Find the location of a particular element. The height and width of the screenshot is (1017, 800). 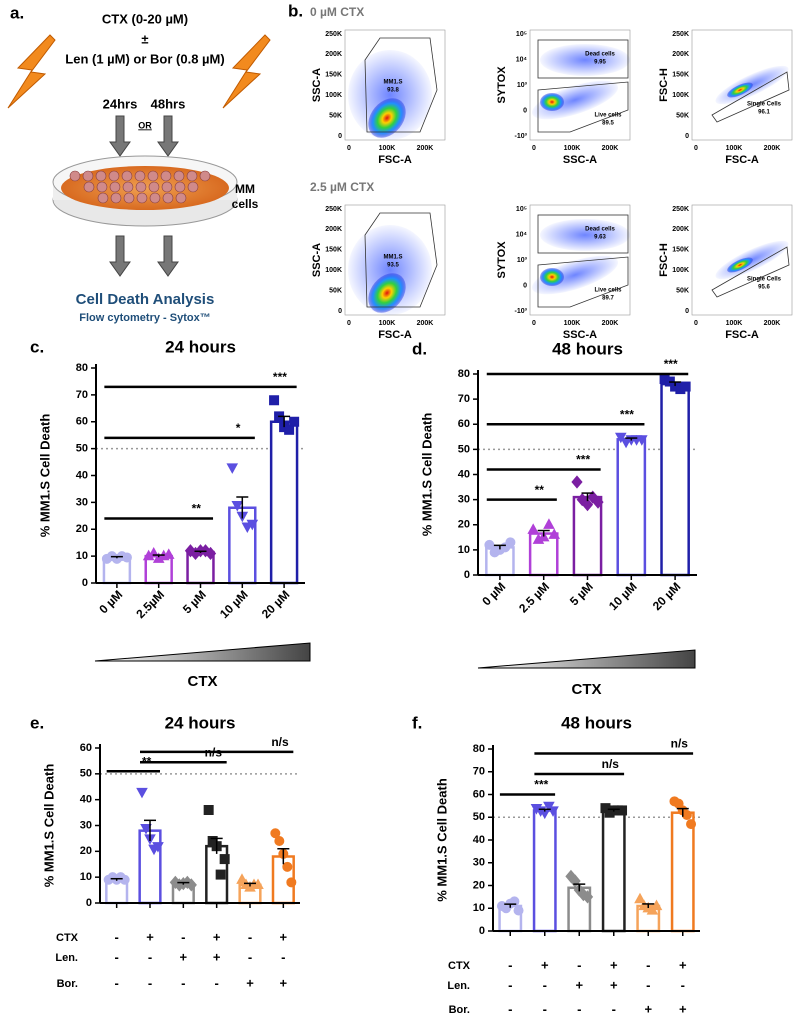

gate-name: MM1.S is located at coordinates (392, 83).